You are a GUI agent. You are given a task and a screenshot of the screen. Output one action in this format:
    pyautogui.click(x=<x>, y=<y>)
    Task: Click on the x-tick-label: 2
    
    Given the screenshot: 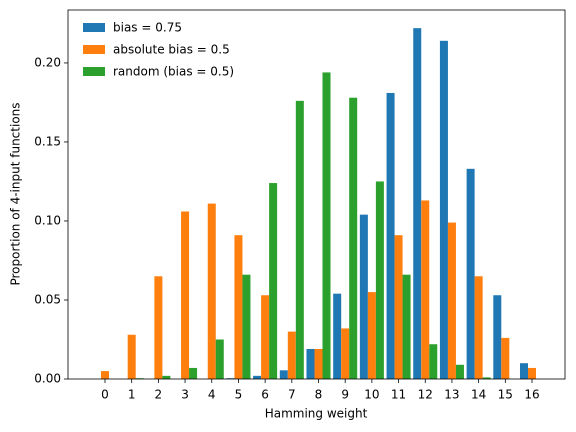 What is the action you would take?
    pyautogui.click(x=159, y=395)
    